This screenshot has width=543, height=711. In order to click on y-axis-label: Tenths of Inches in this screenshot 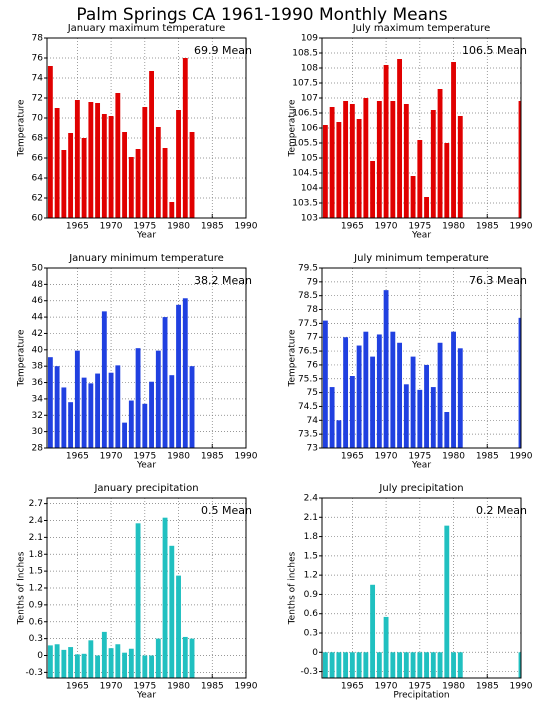, I will do `click(22, 588)`.